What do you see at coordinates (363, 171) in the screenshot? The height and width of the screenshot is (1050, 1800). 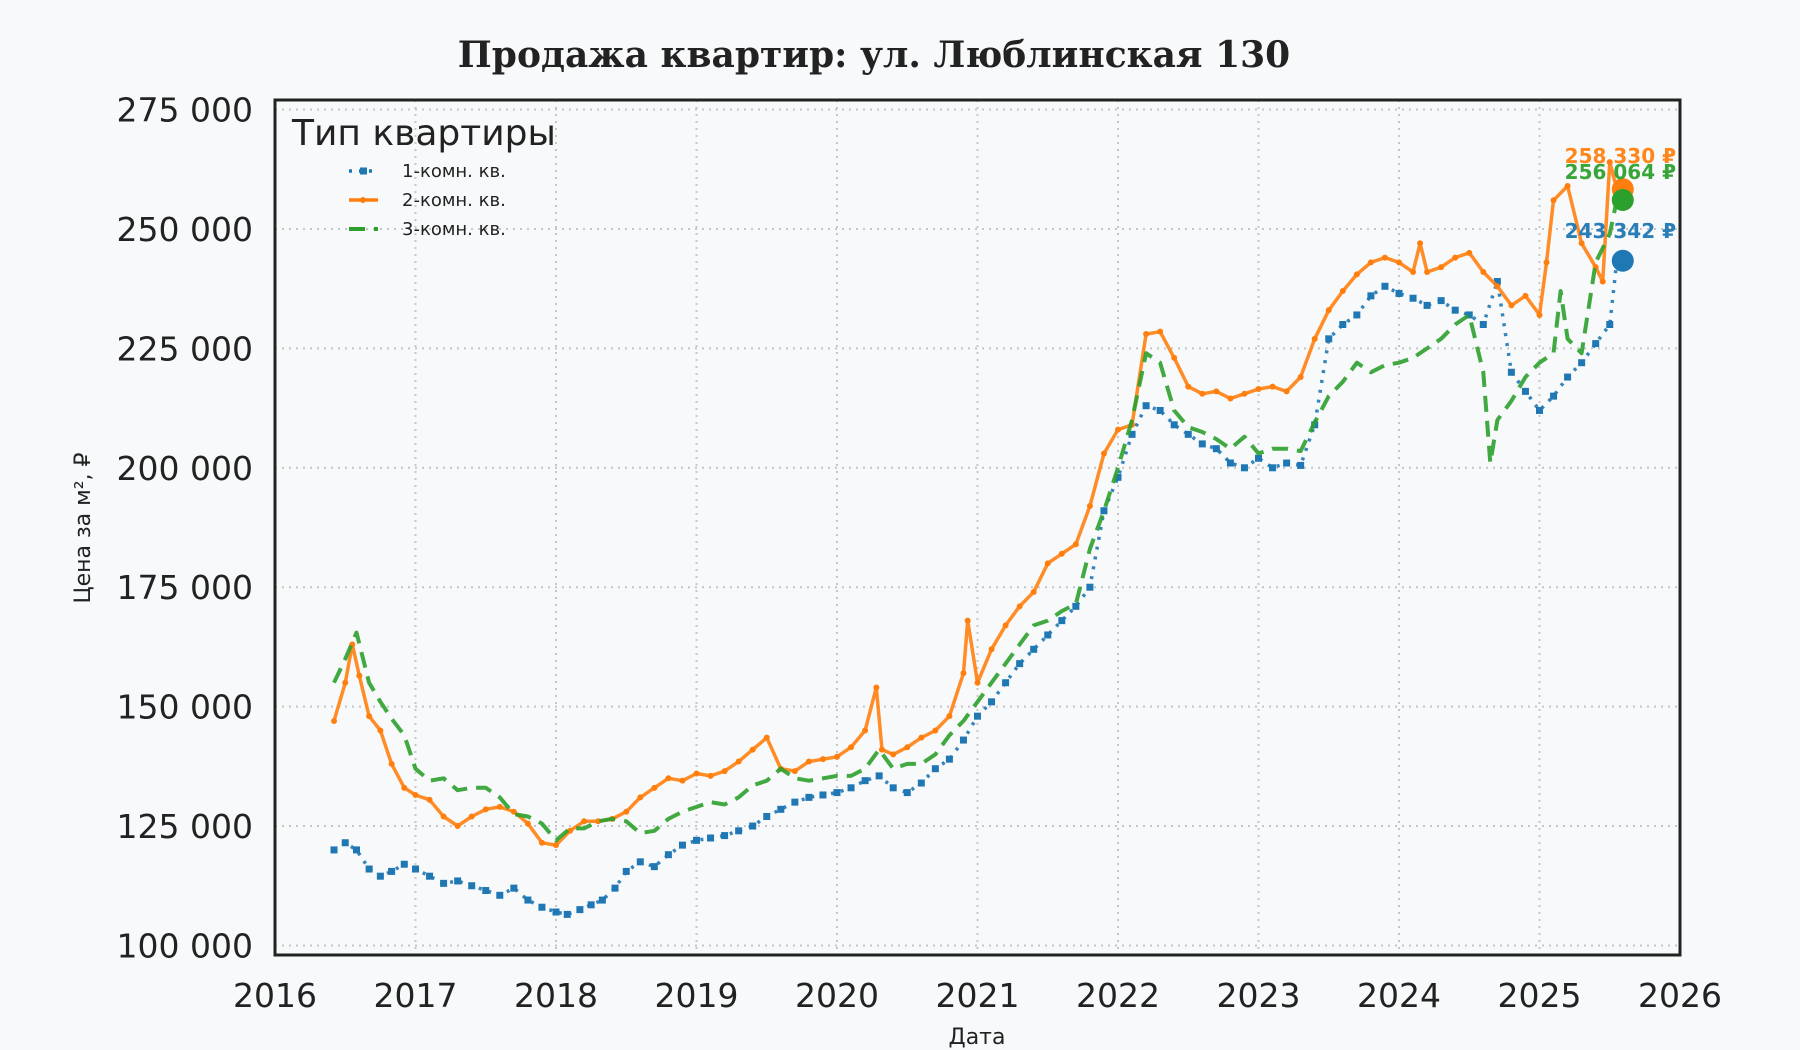 I see `legend-marker` at bounding box center [363, 171].